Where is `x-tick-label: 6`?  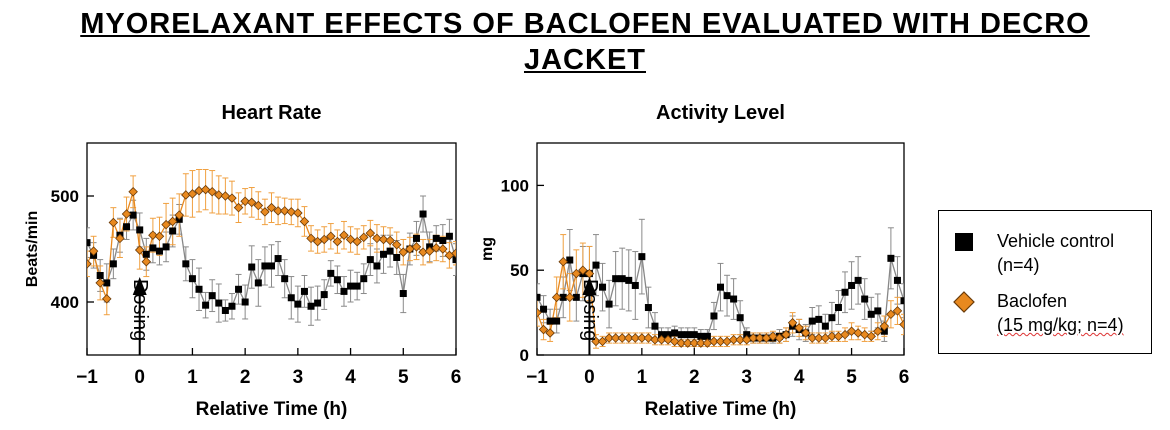 x-tick-label: 6 is located at coordinates (456, 377).